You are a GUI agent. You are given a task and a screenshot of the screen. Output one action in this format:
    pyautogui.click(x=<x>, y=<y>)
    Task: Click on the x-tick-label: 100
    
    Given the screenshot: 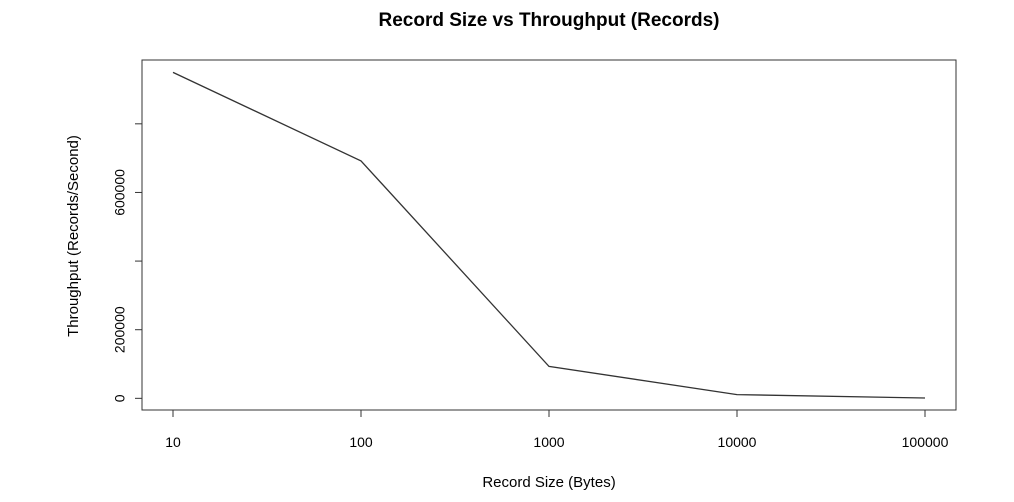 What is the action you would take?
    pyautogui.click(x=361, y=442)
    